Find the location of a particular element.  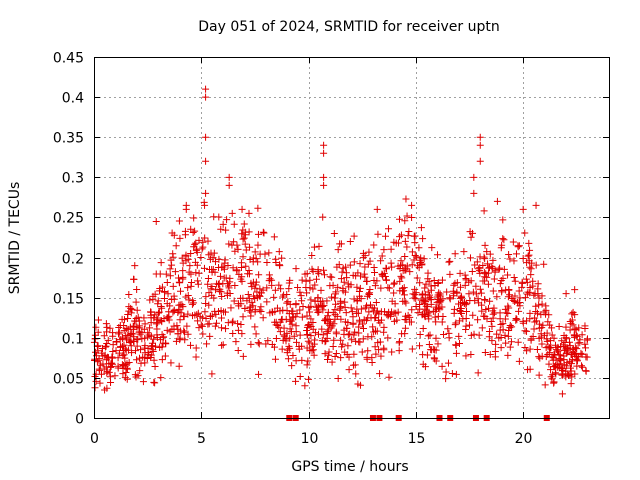

x-tick-labels: 0 5 10 15 20 is located at coordinates (311, 439).